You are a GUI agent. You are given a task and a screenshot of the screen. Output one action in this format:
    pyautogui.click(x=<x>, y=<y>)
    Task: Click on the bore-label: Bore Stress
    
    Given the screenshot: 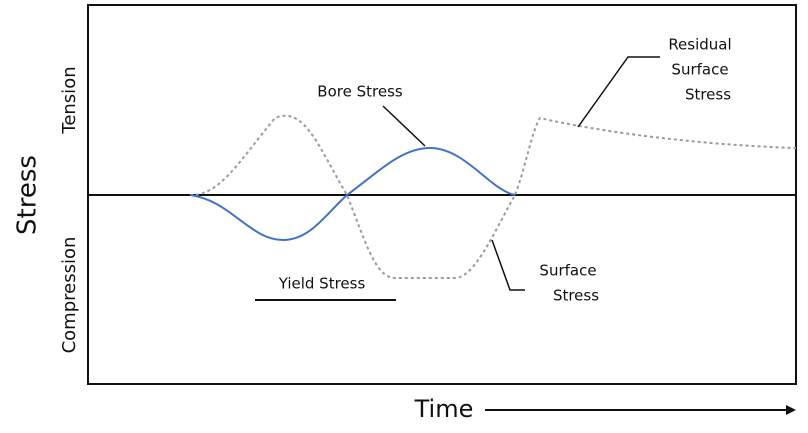 What is the action you would take?
    pyautogui.click(x=360, y=92)
    